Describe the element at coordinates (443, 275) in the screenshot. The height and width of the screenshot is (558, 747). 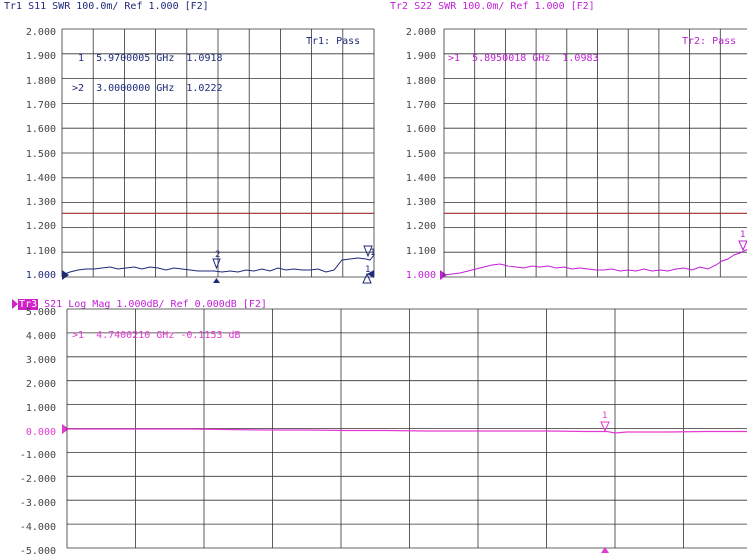
I see `tr2-reference-marker-icon` at that location.